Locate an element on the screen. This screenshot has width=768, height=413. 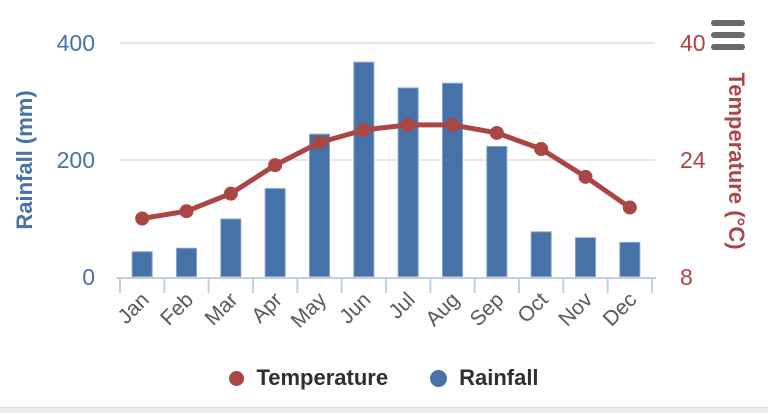
legend-item-temperature: Temperature is located at coordinates (308, 378).